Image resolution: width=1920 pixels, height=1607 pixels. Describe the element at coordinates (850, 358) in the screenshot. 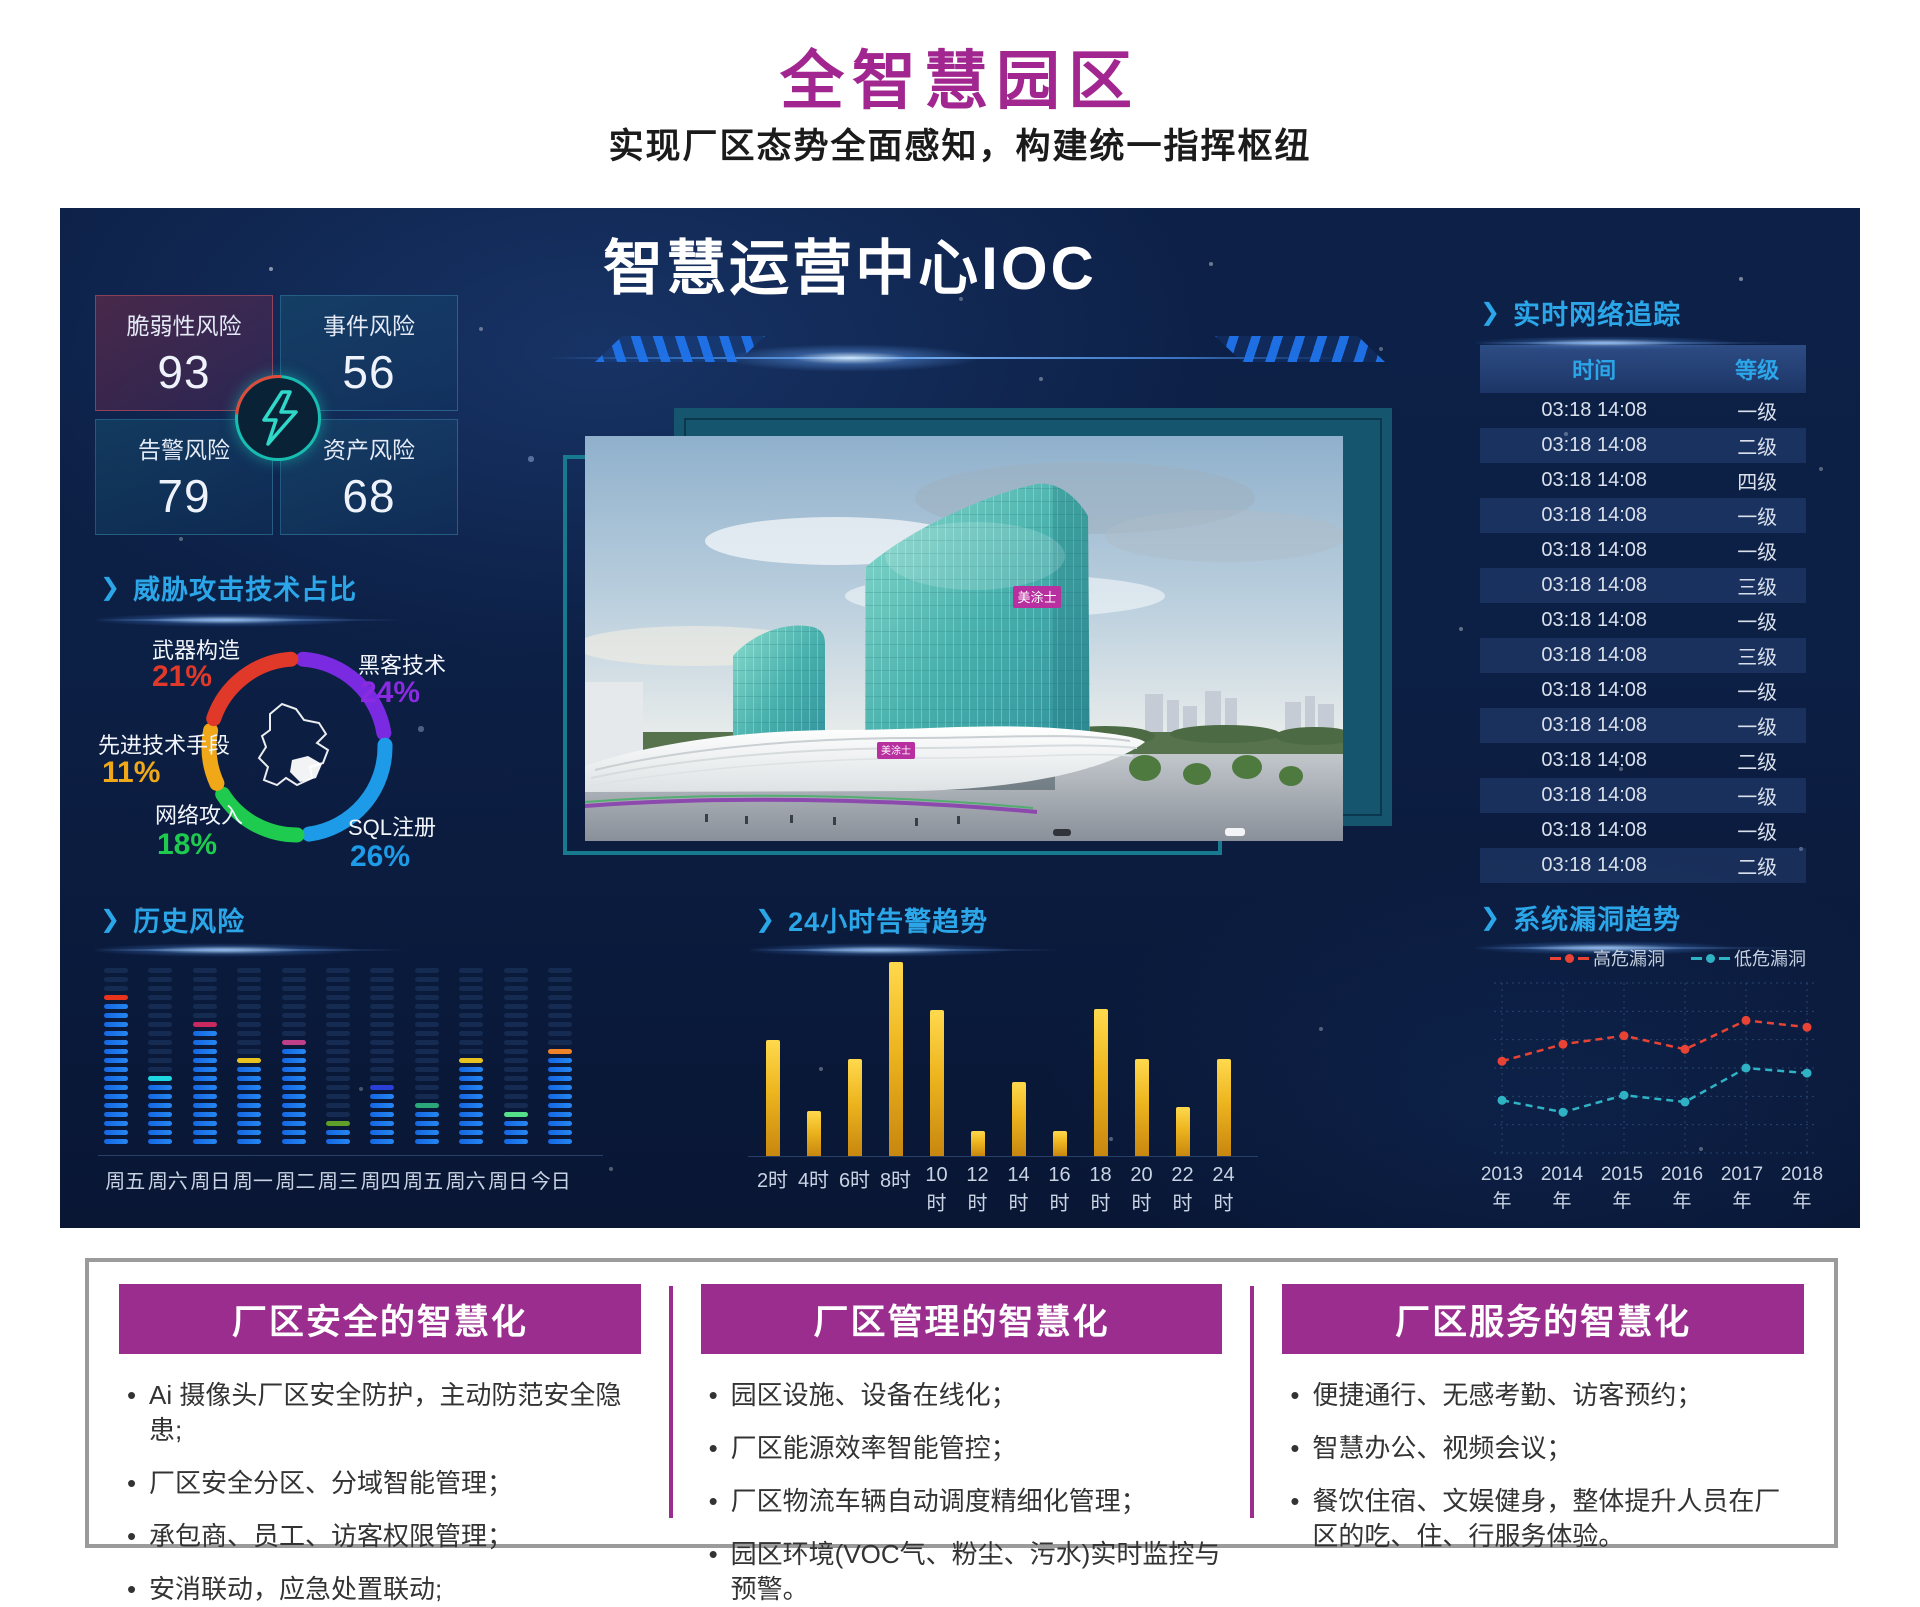

I see `lens-flare` at that location.